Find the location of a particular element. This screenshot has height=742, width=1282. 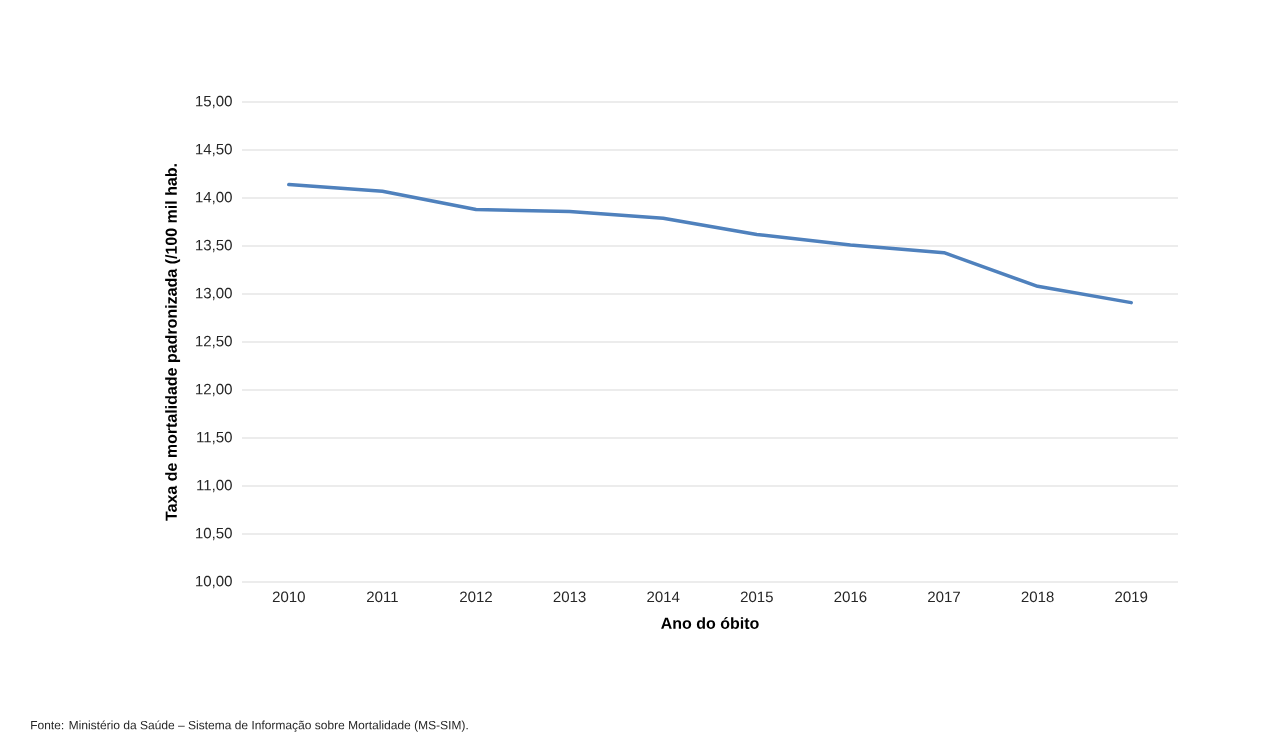

y-tick-label: 13,50 is located at coordinates (214, 246).